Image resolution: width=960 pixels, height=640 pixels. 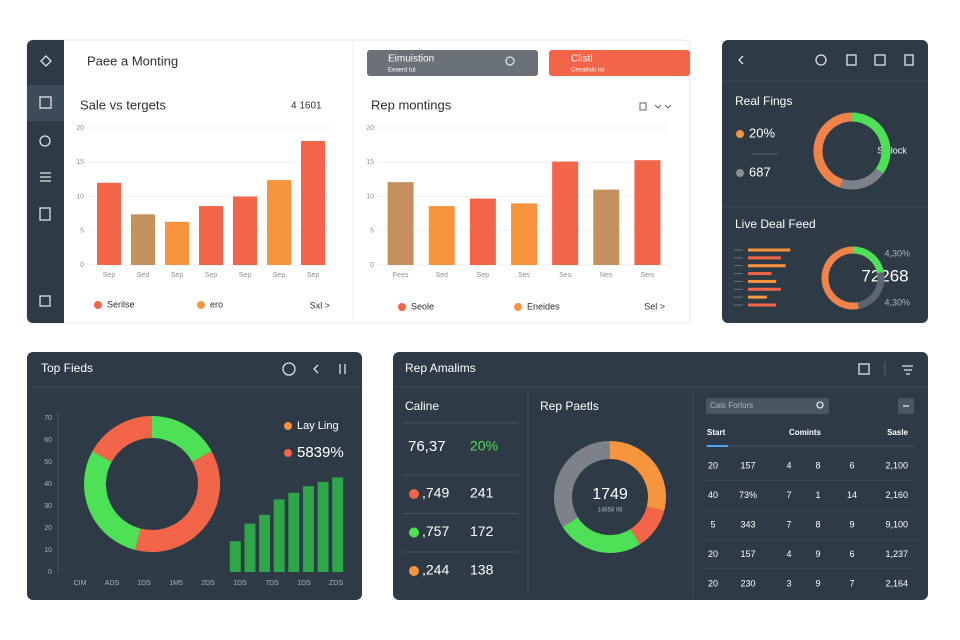 What do you see at coordinates (817, 554) in the screenshot?
I see `table-cell: 9` at bounding box center [817, 554].